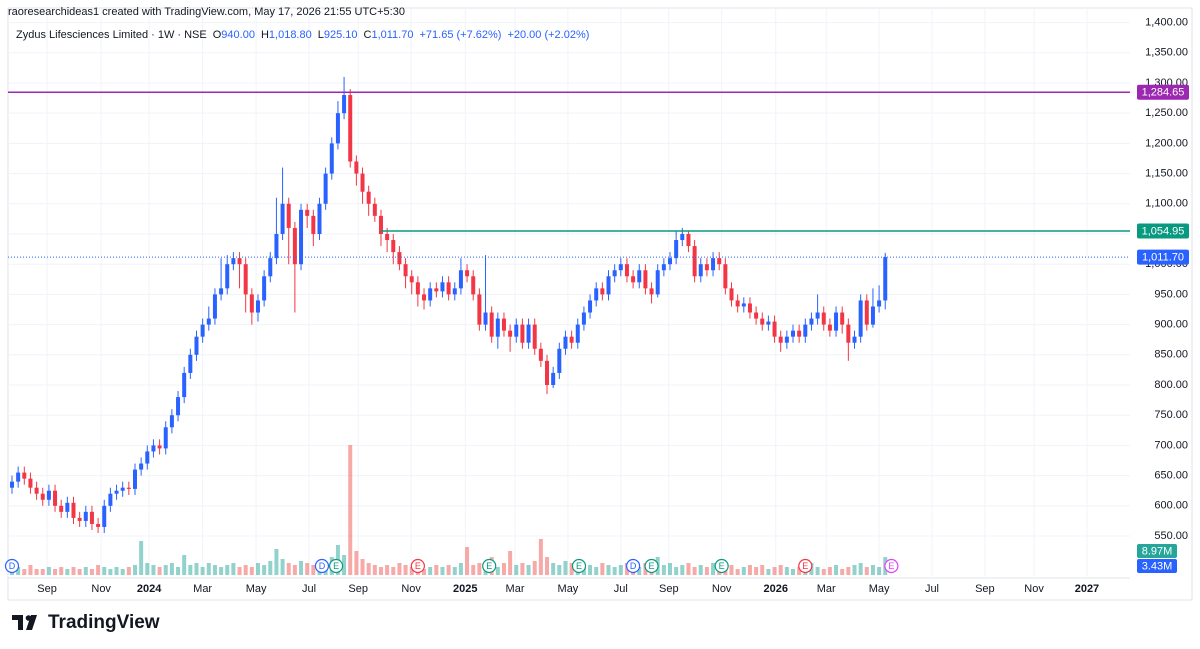  Describe the element at coordinates (340, 35) in the screenshot. I see `ohlc-value: 925.10` at that location.